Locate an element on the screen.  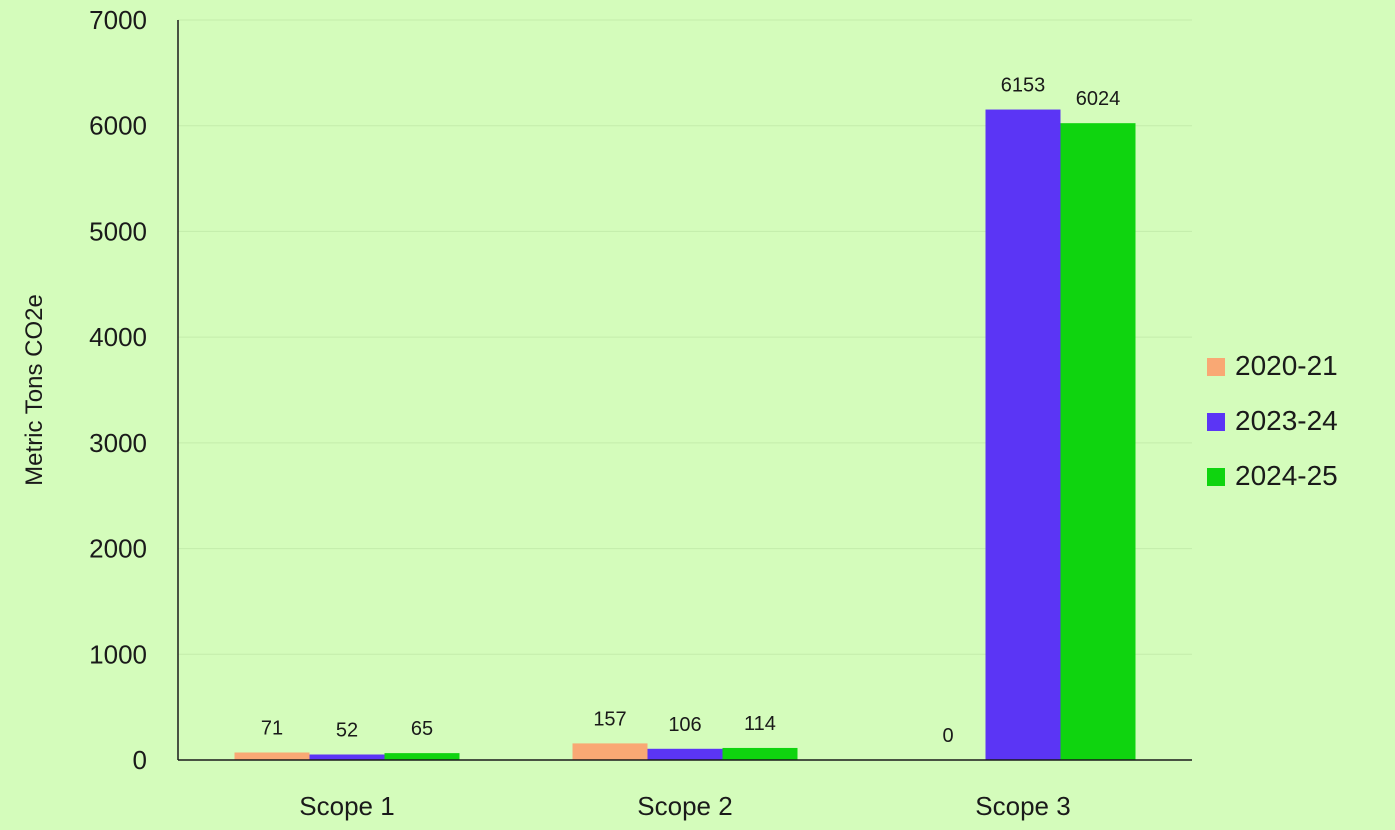
x-category-label: Scope 2 is located at coordinates (684, 806).